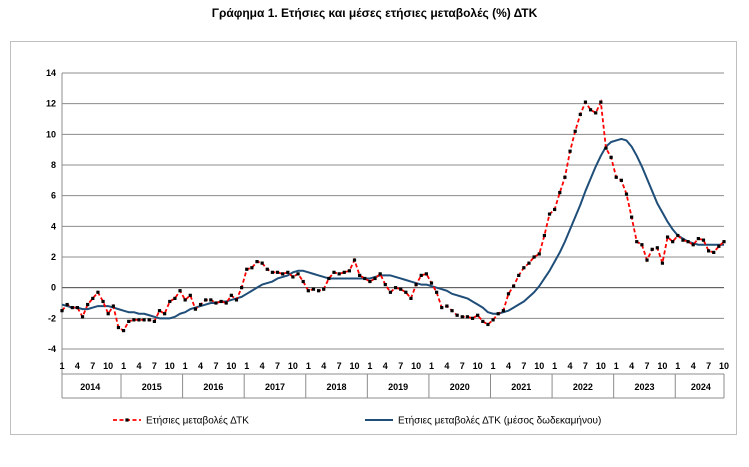  What do you see at coordinates (152, 387) in the screenshot?
I see `x-tick-label-year: 2015` at bounding box center [152, 387].